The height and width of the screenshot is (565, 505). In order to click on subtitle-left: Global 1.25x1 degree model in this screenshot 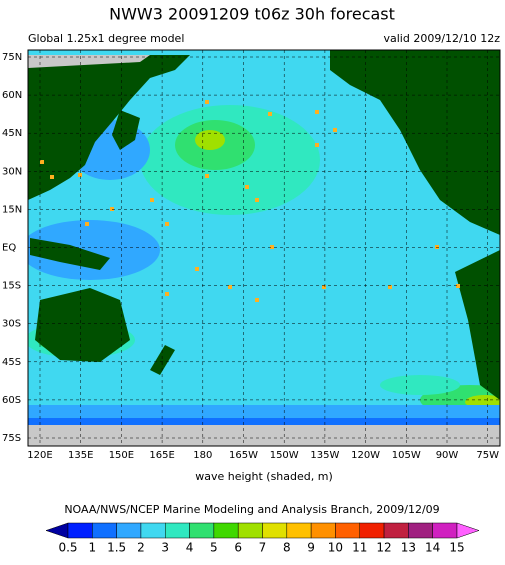, I will do `click(106, 38)`.